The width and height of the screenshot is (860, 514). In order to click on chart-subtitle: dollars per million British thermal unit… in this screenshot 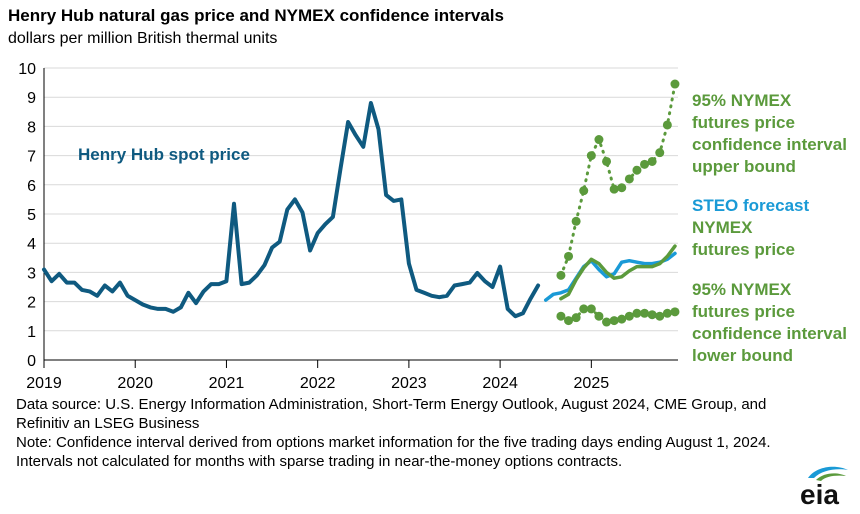, I will do `click(143, 38)`.